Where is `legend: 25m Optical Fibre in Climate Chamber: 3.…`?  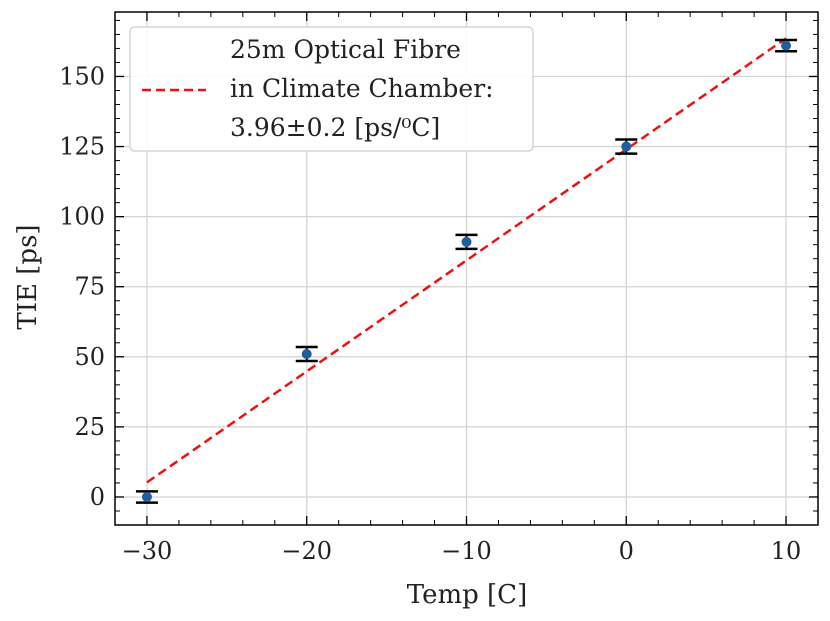
legend: 25m Optical Fibre in Climate Chamber: 3.… is located at coordinates (331, 89).